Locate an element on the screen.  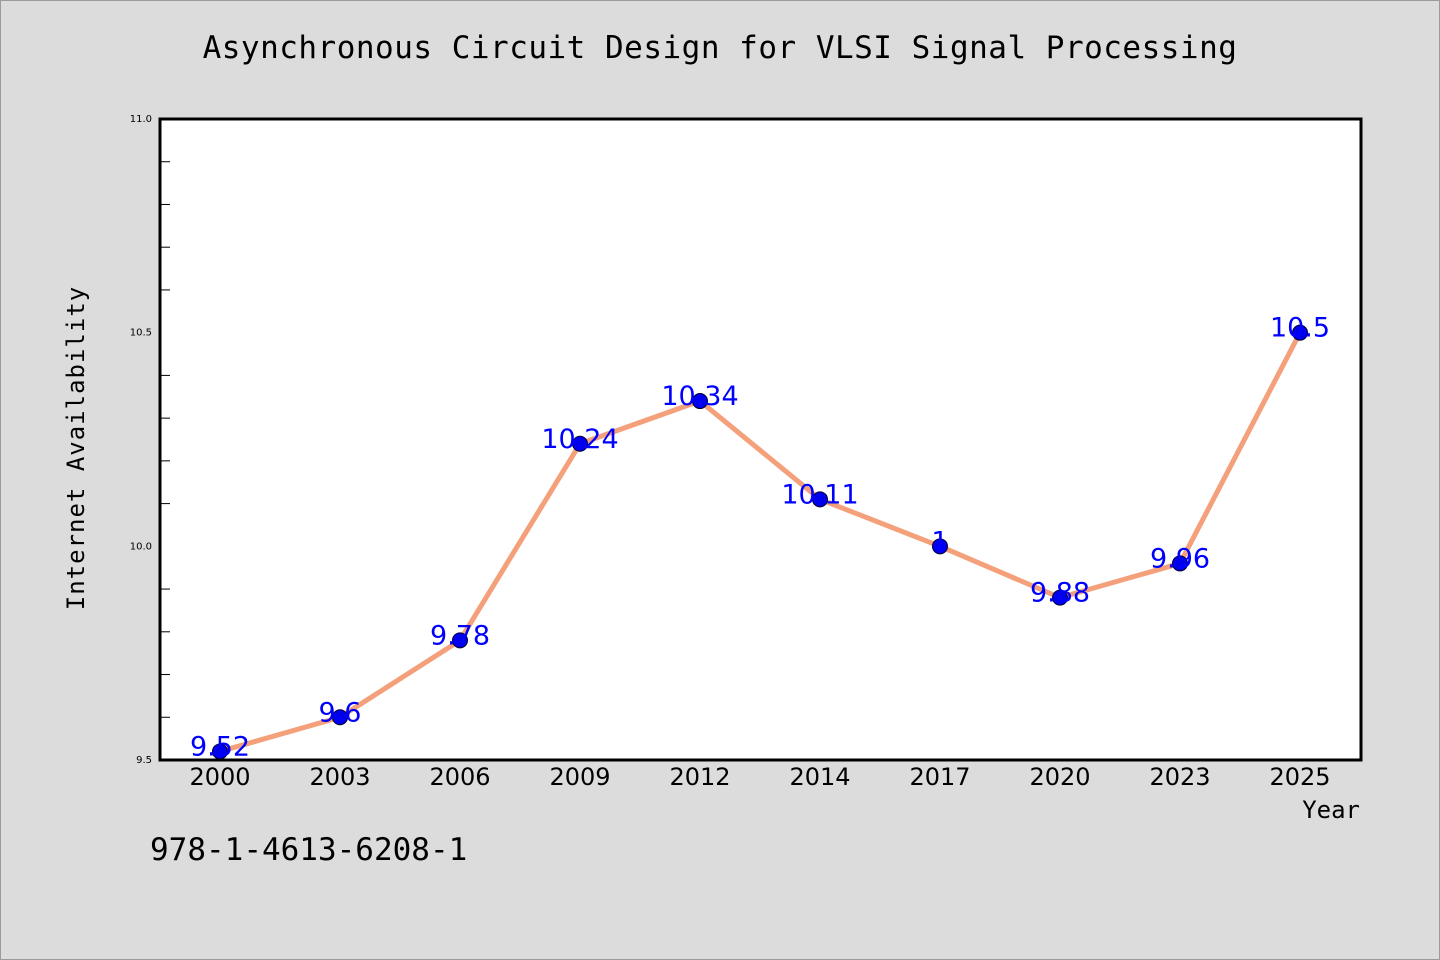
data-label: 9.6 is located at coordinates (340, 712).